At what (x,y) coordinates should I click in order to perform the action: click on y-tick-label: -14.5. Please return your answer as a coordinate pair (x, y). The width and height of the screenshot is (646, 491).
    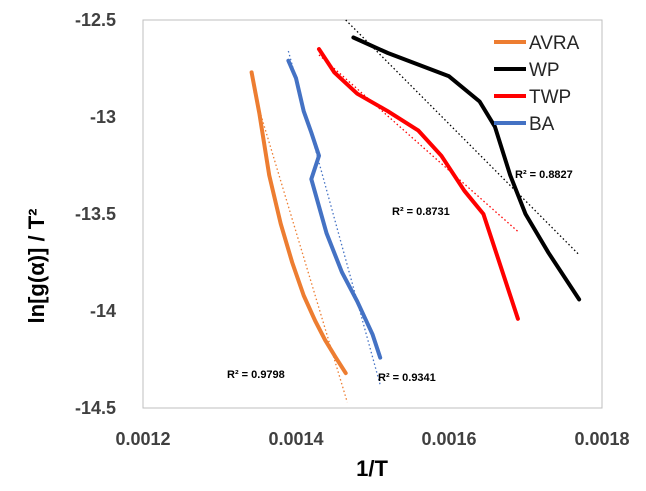
    Looking at the image, I should click on (95, 408).